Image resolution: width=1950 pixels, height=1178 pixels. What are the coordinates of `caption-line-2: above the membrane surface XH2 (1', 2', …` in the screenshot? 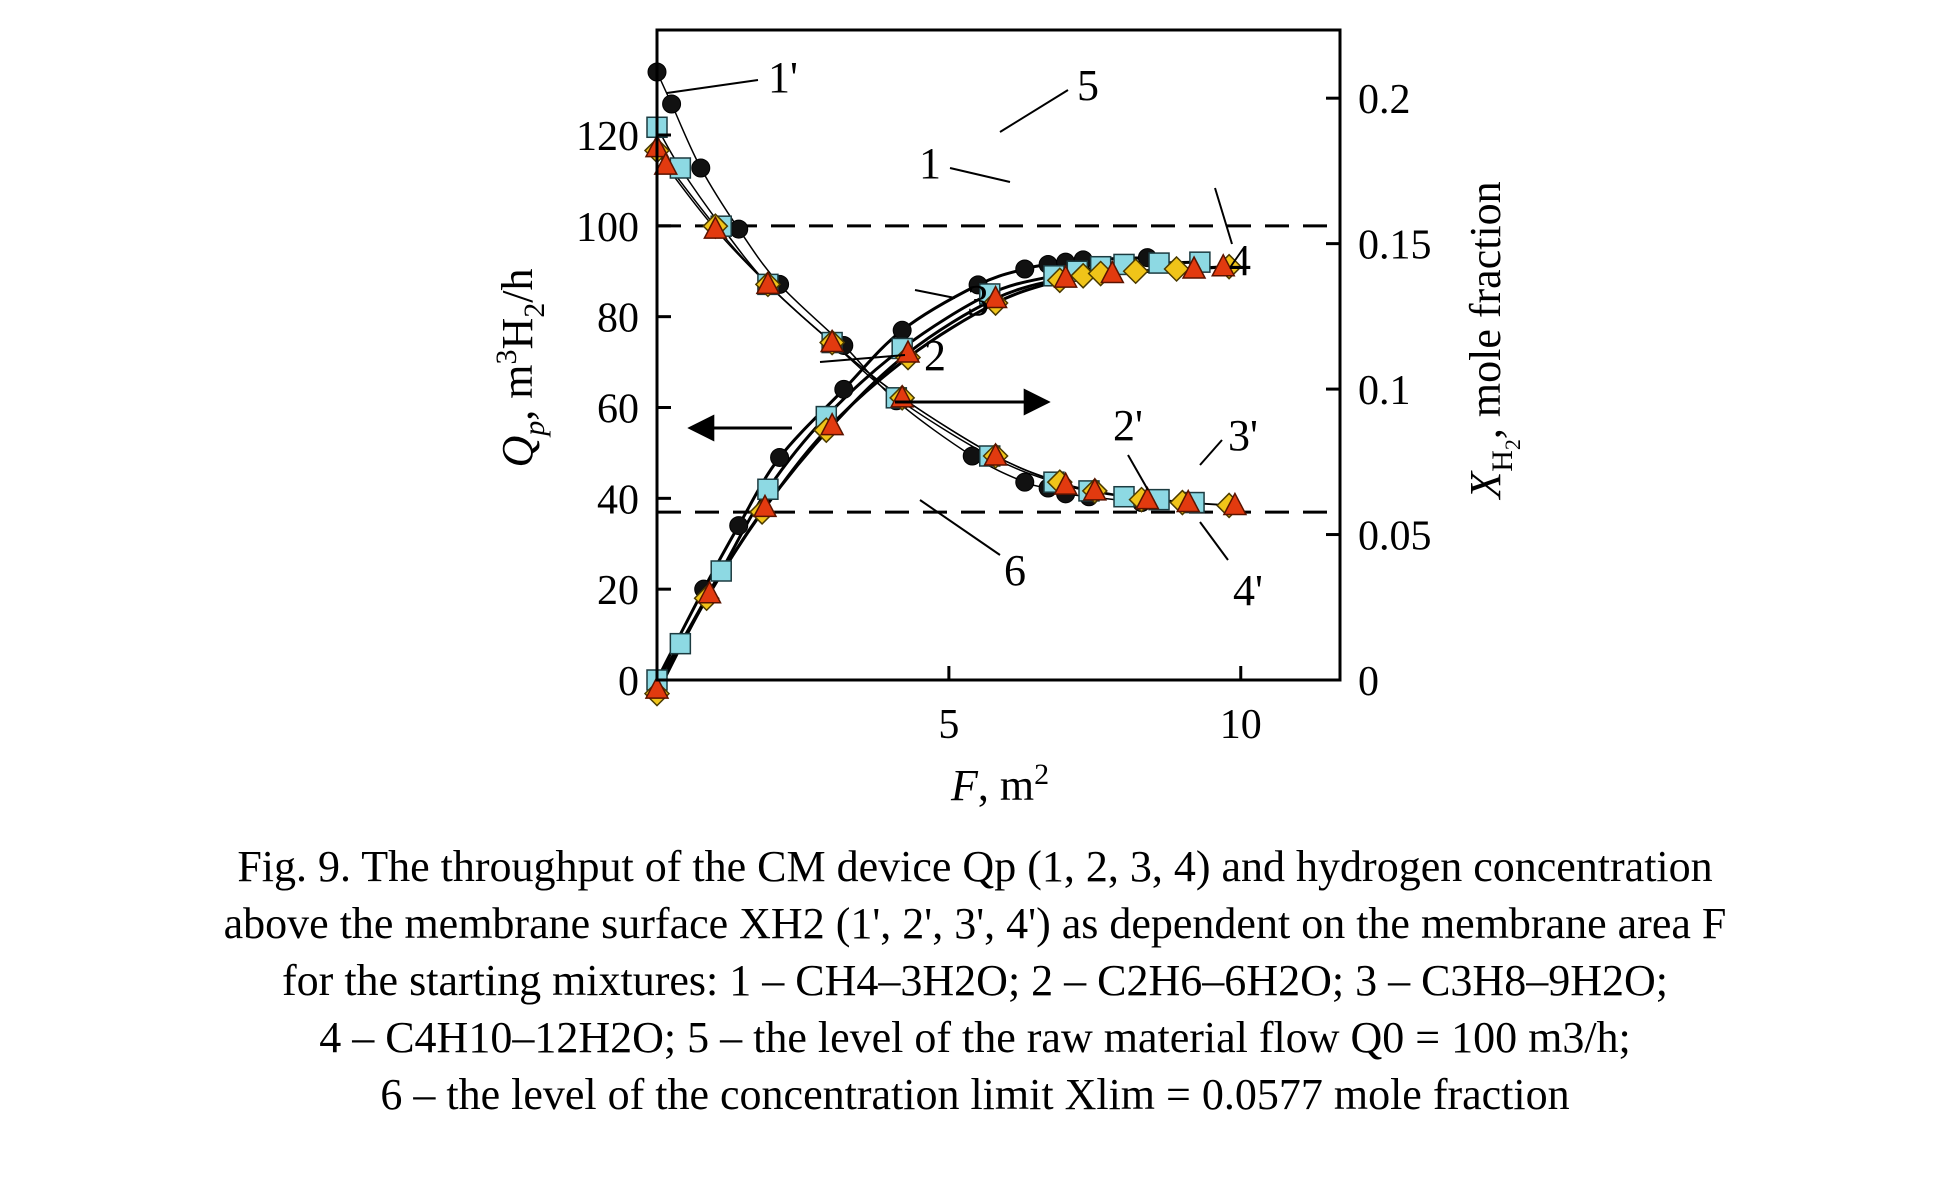 It's located at (975, 923).